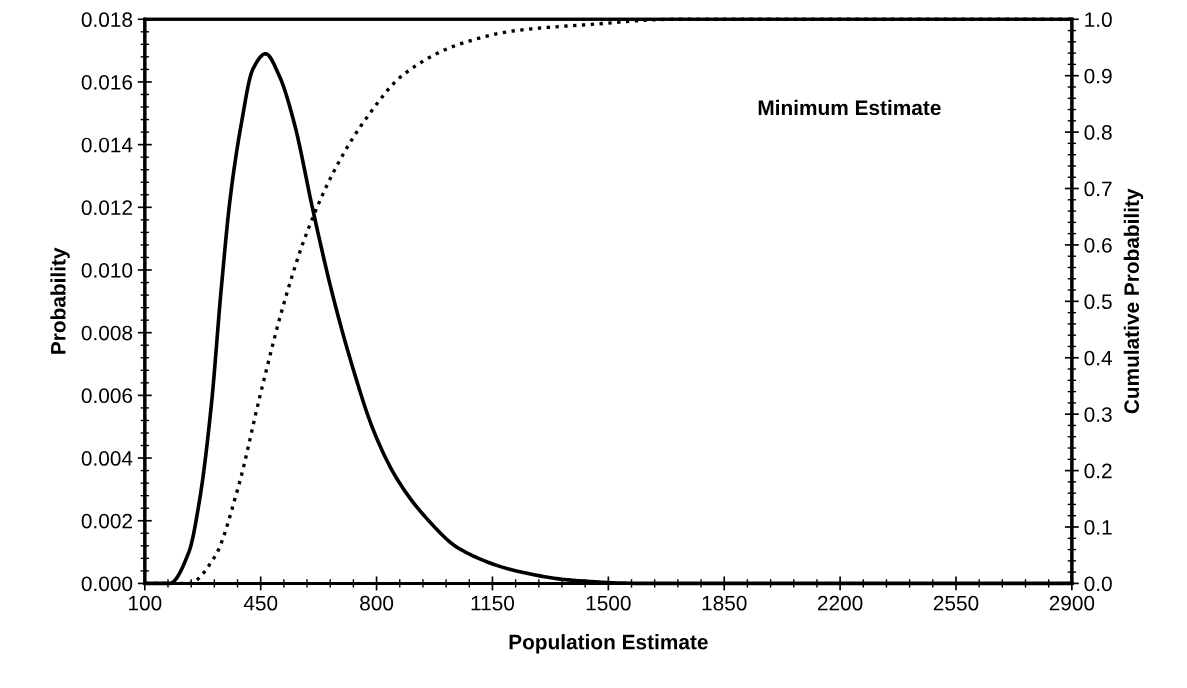  I want to click on x-tick-label: 1850, so click(724, 603).